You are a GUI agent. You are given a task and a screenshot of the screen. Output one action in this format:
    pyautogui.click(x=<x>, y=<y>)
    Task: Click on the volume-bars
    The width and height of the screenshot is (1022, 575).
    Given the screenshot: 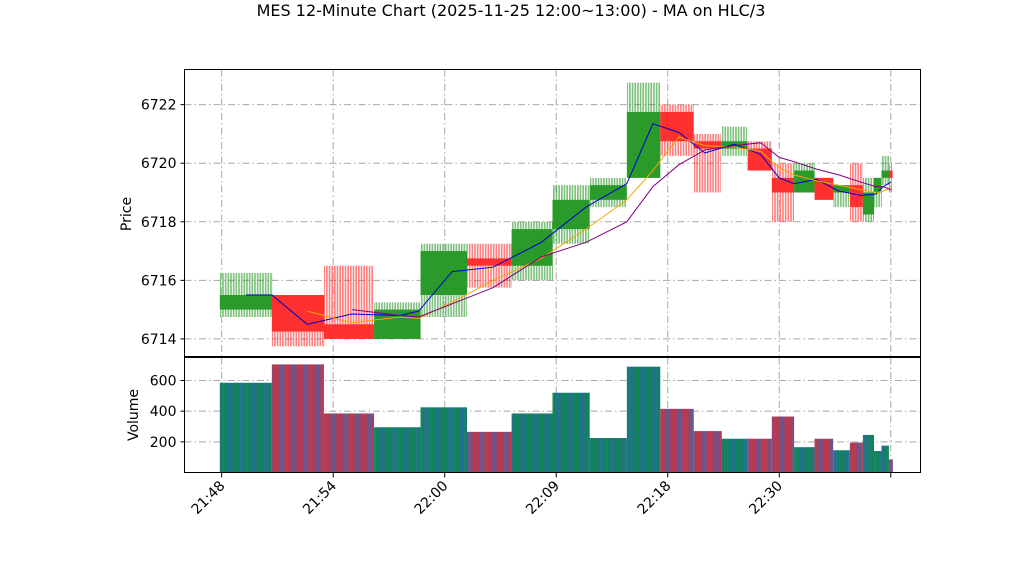 What is the action you would take?
    pyautogui.click(x=556, y=418)
    